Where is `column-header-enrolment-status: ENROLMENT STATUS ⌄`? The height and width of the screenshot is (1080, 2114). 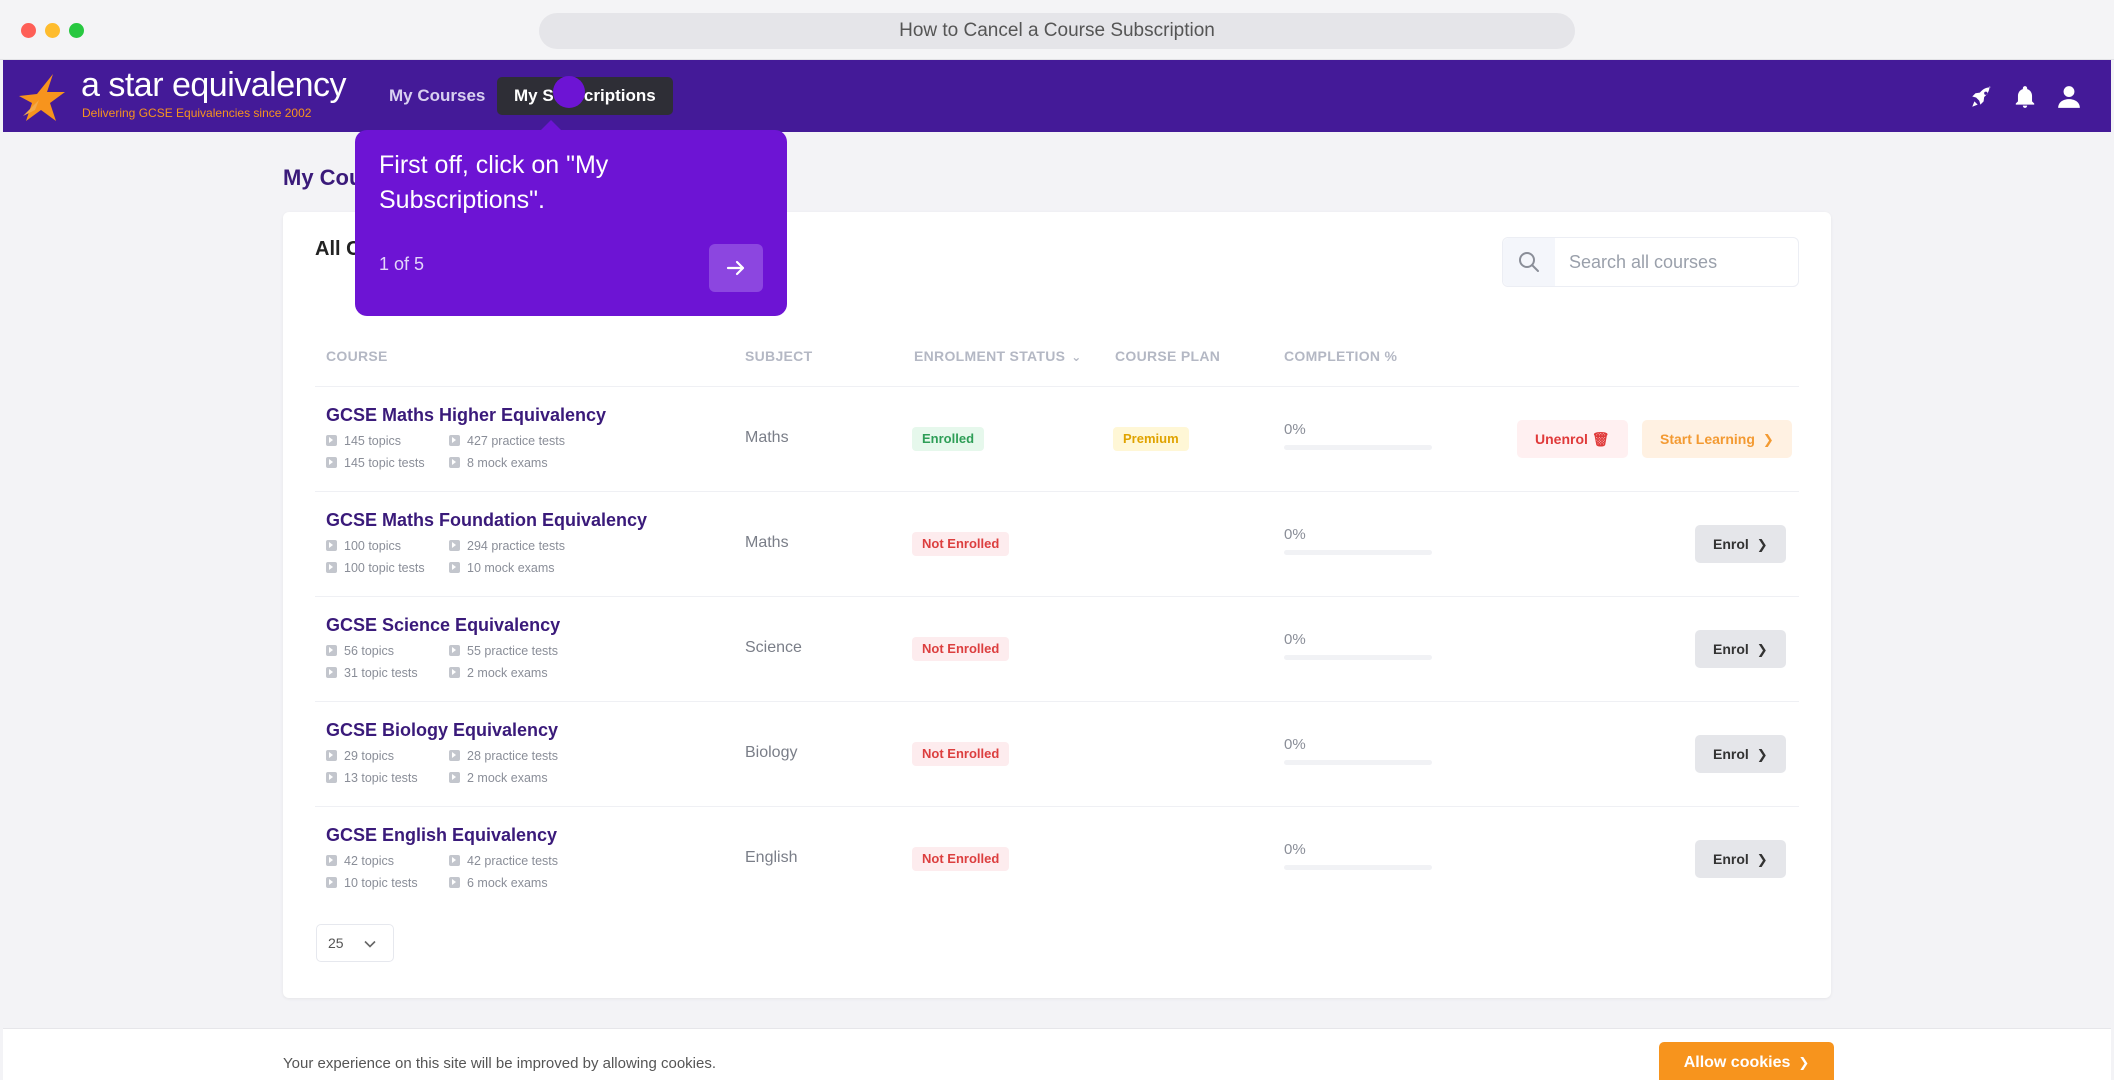
column-header-enrolment-status: ENROLMENT STATUS ⌄ is located at coordinates (998, 356).